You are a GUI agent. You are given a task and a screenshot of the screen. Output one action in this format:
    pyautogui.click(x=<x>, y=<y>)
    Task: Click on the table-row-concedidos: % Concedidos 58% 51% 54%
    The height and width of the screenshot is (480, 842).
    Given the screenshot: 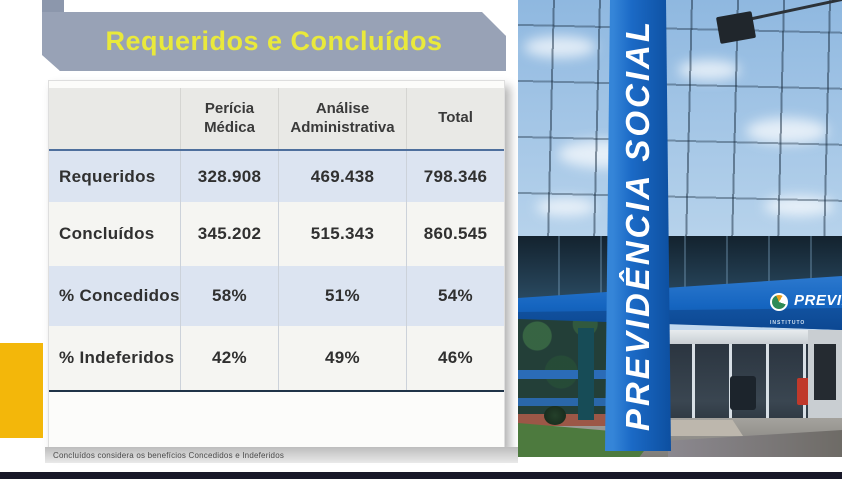 What is the action you would take?
    pyautogui.click(x=276, y=296)
    